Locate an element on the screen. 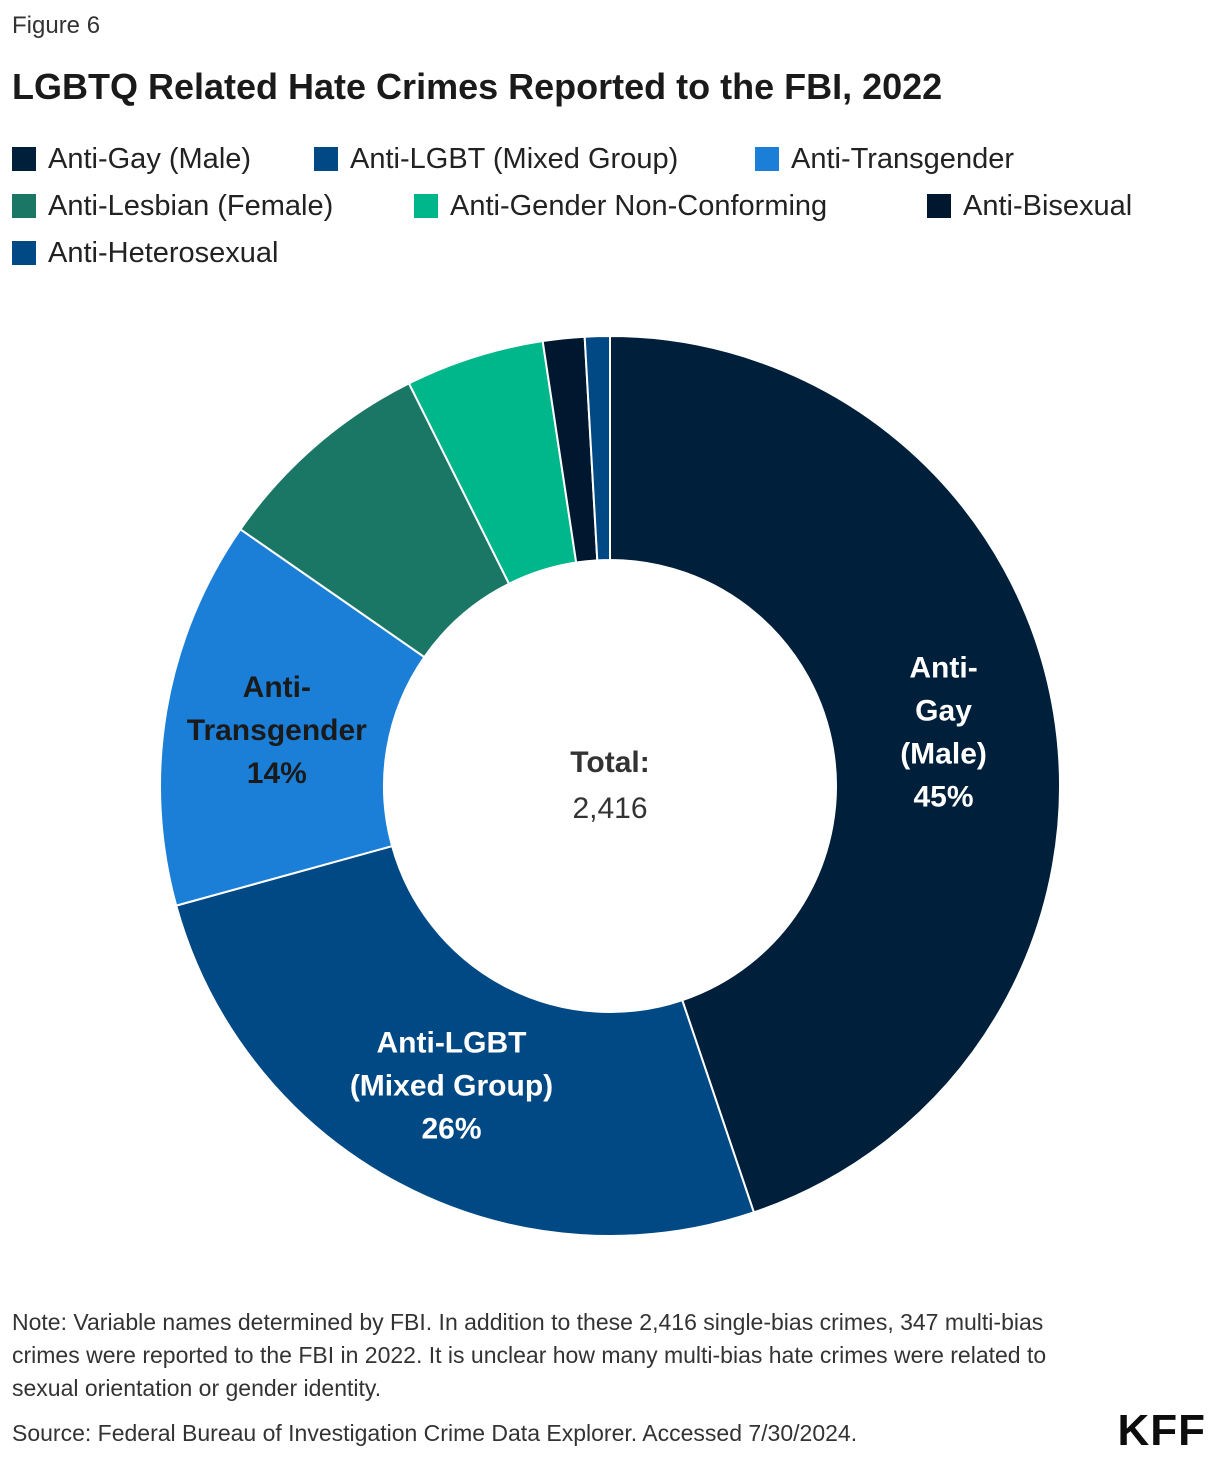 Image resolution: width=1220 pixels, height=1460 pixels. legend-item-anti-lesbian-female: Anti-Lesbian (Female) is located at coordinates (172, 206).